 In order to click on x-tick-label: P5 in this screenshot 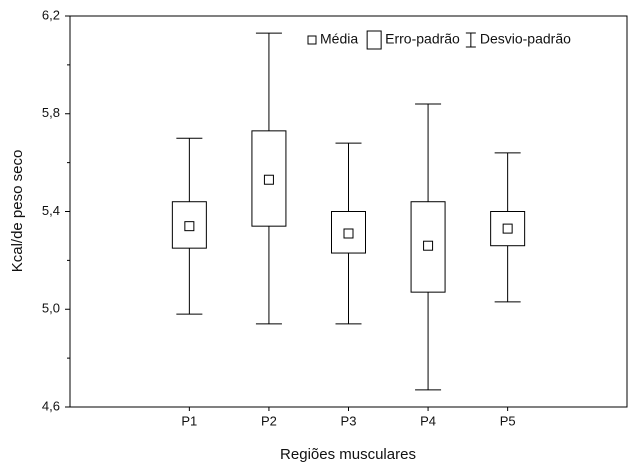, I will do `click(508, 420)`.